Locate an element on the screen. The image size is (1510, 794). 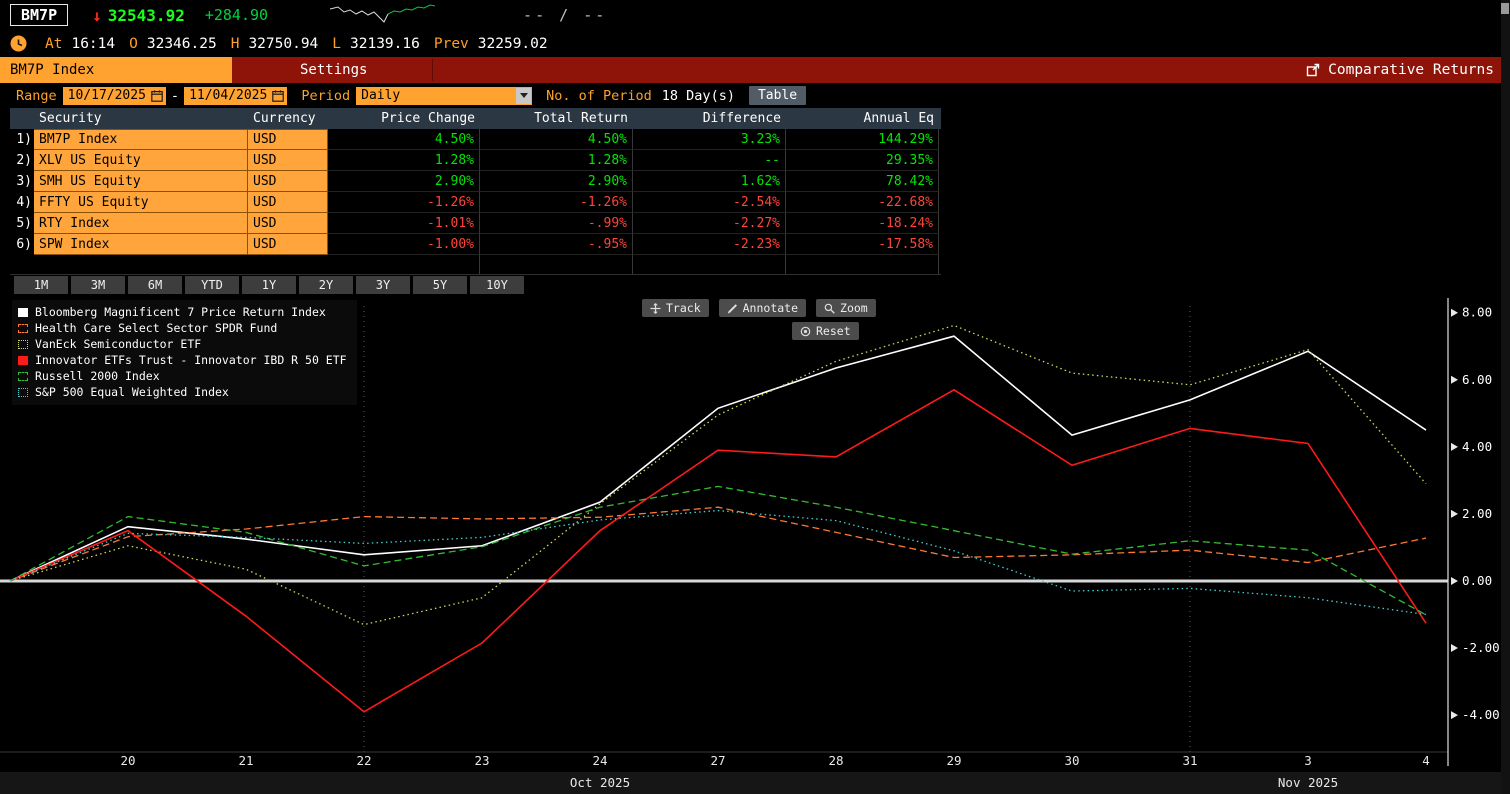
period-button-ytd: YTD is located at coordinates (212, 284).